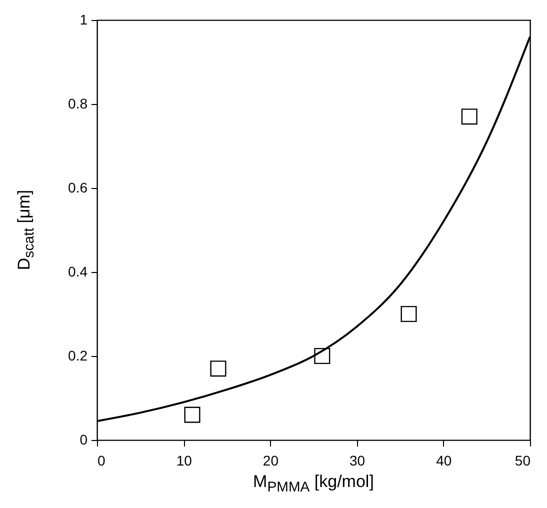 The width and height of the screenshot is (547, 508). Describe the element at coordinates (270, 460) in the screenshot. I see `x-tick-label: 20` at that location.